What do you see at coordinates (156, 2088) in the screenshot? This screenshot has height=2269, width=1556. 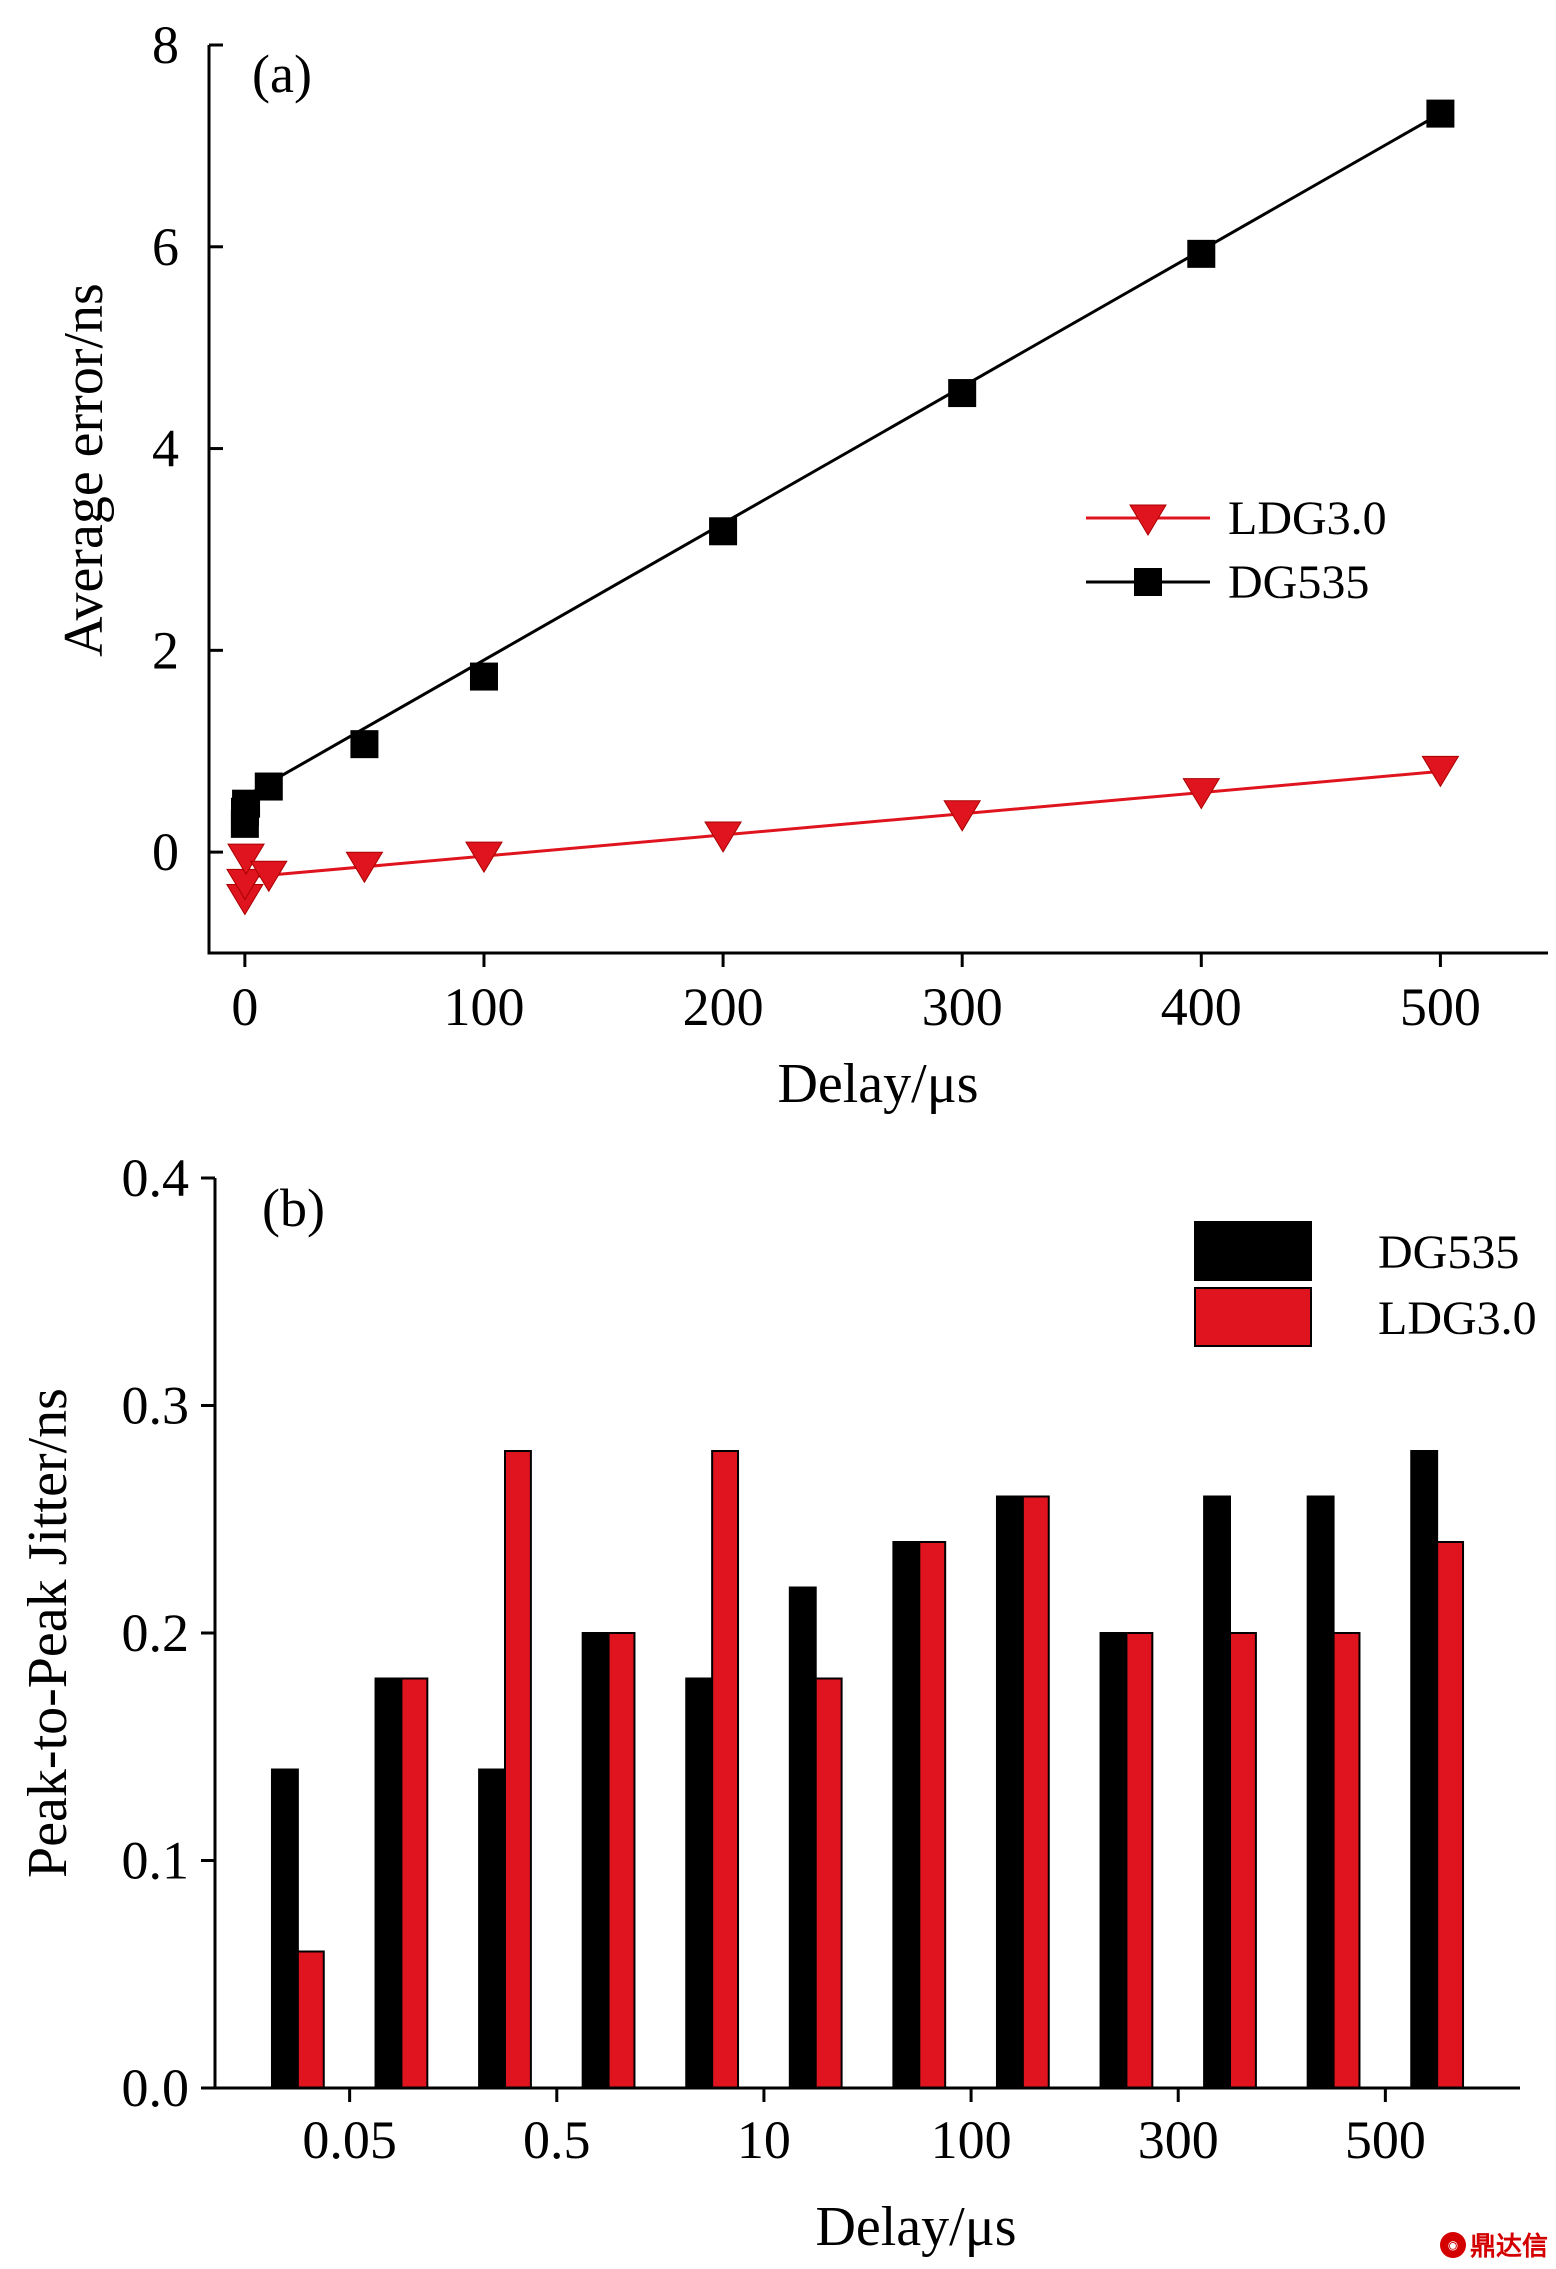 I see `y-tick-label: 0.0` at bounding box center [156, 2088].